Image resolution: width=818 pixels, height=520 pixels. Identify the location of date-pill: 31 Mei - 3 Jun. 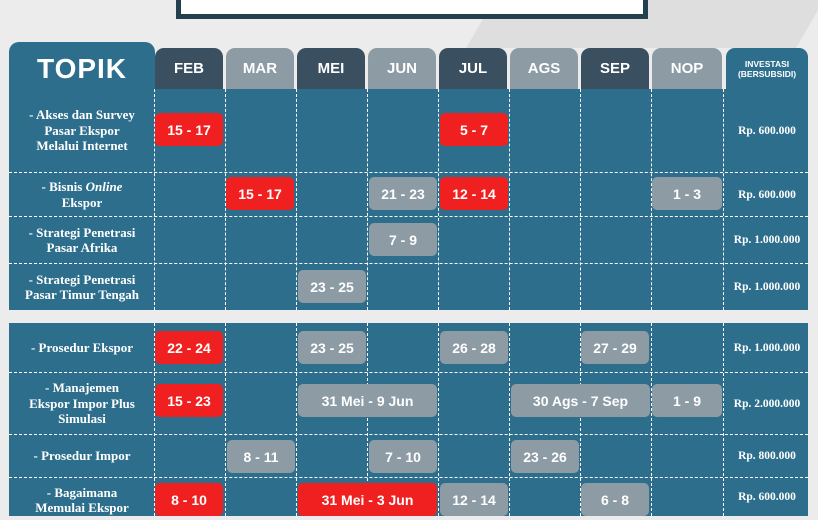
(367, 499).